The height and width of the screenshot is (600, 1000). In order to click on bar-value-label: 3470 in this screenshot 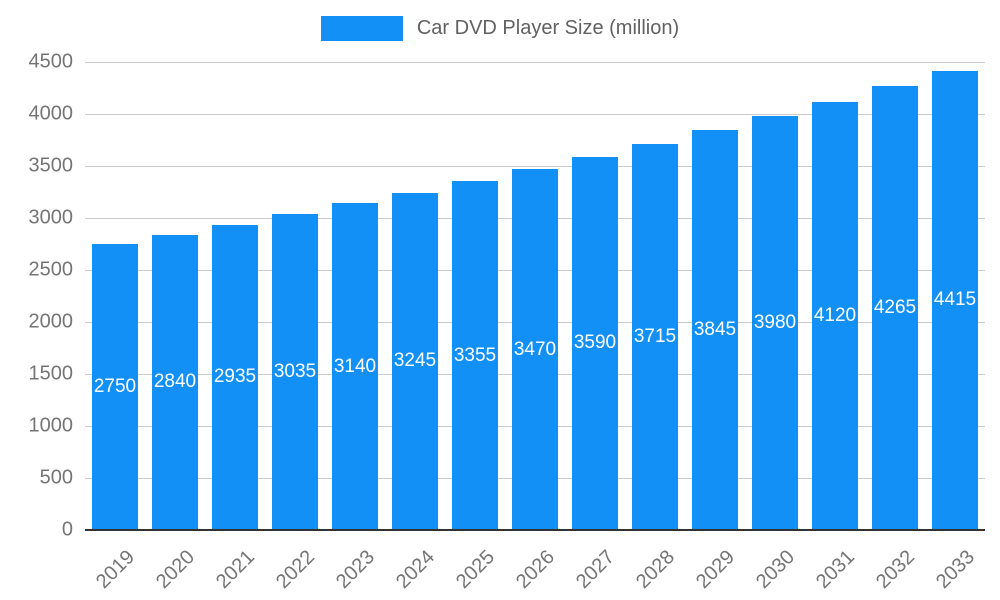, I will do `click(535, 349)`.